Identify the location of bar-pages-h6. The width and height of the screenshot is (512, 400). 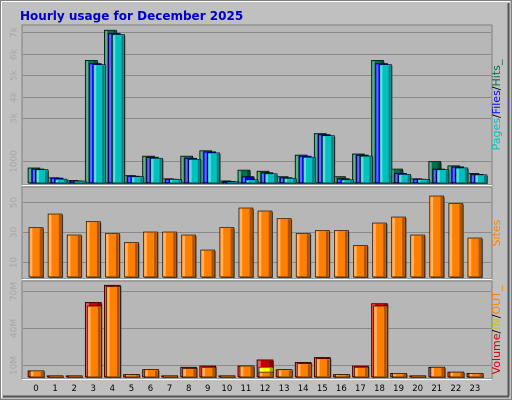
(157, 170).